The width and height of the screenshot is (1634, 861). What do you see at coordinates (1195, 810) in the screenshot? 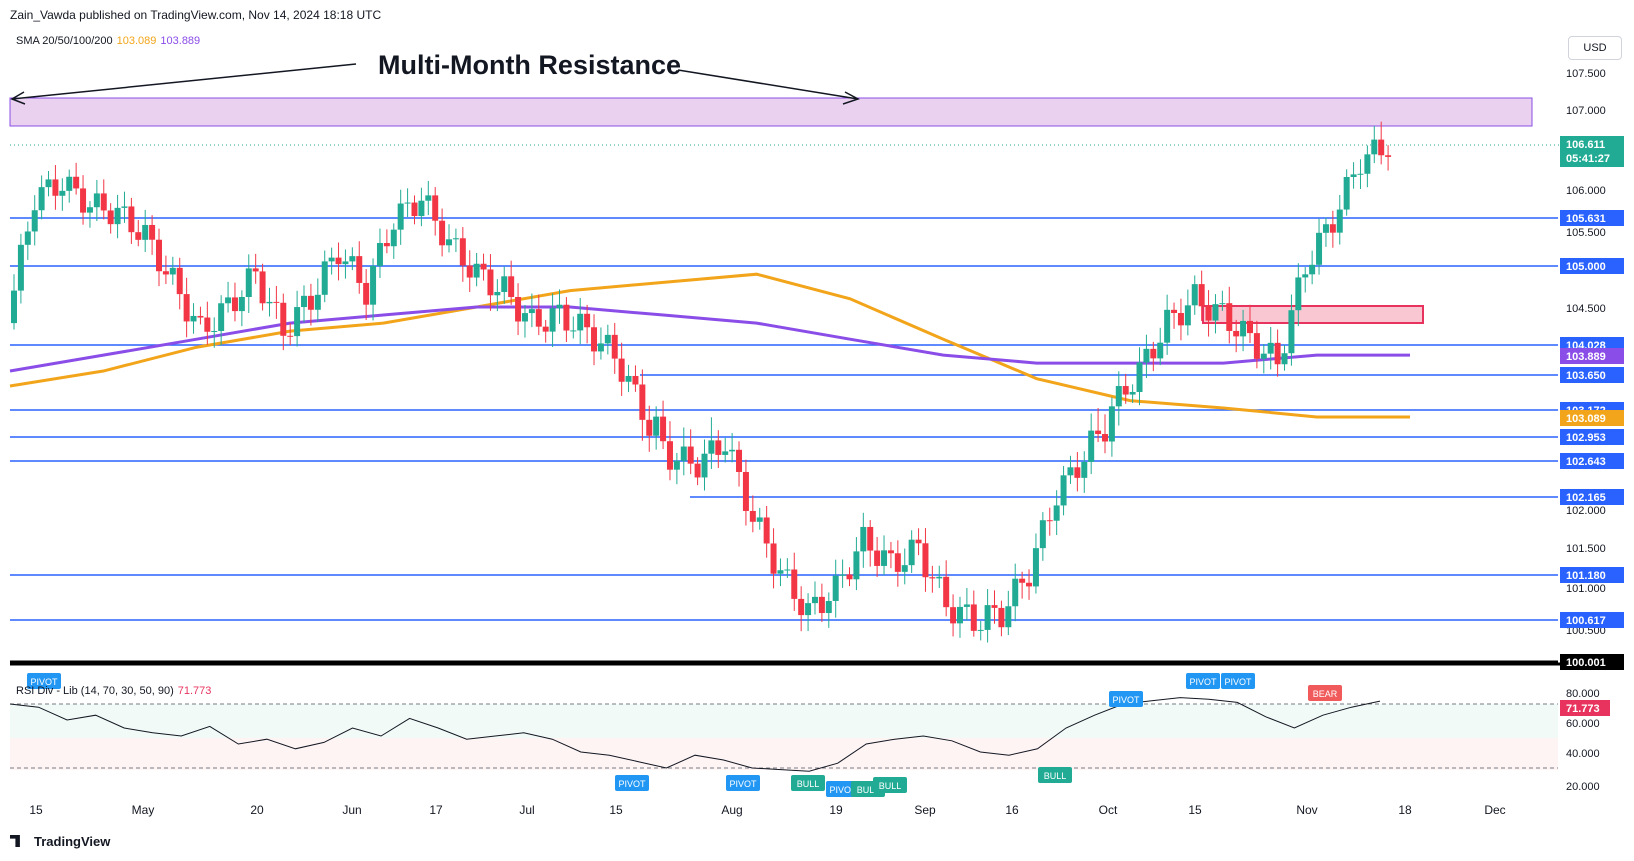
I see `time-tick-label: 15` at bounding box center [1195, 810].